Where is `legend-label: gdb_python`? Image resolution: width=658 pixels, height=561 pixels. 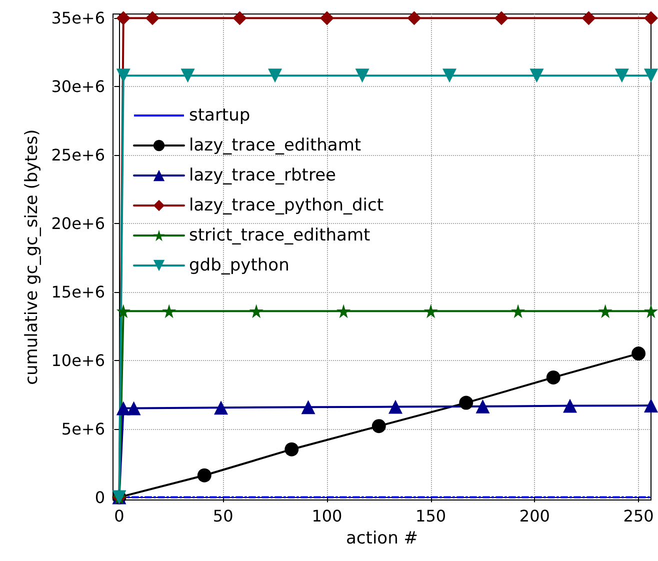
legend-label: gdb_python is located at coordinates (239, 266).